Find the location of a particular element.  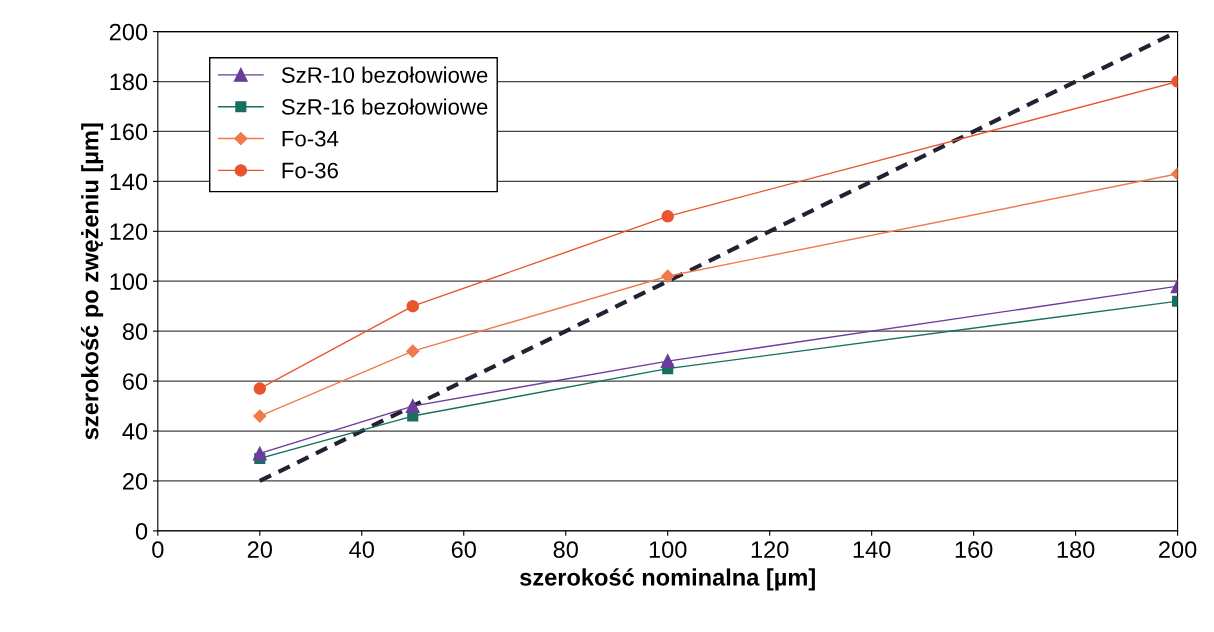

y-tick-label: 180 is located at coordinates (129, 82).